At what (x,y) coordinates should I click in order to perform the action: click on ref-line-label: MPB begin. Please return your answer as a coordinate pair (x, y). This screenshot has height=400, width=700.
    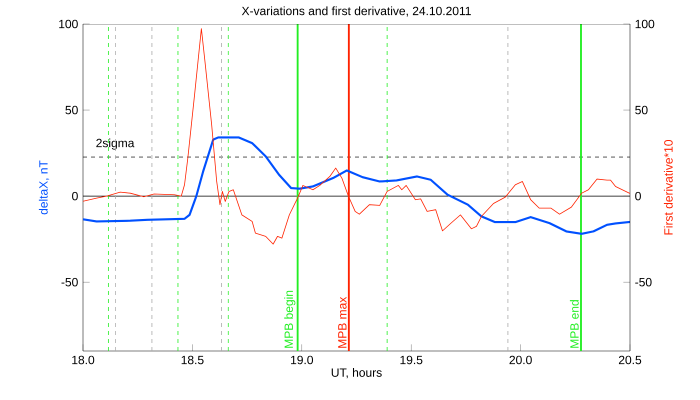
    Looking at the image, I should click on (290, 319).